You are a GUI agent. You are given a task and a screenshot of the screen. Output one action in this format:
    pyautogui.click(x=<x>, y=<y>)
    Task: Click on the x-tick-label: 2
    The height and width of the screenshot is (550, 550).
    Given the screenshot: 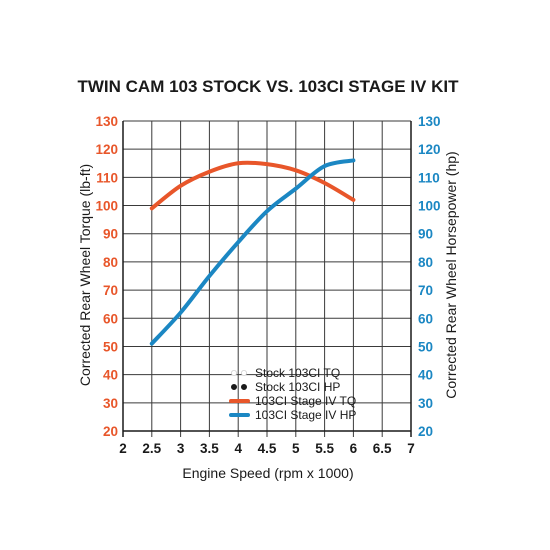 What is the action you would take?
    pyautogui.click(x=123, y=448)
    